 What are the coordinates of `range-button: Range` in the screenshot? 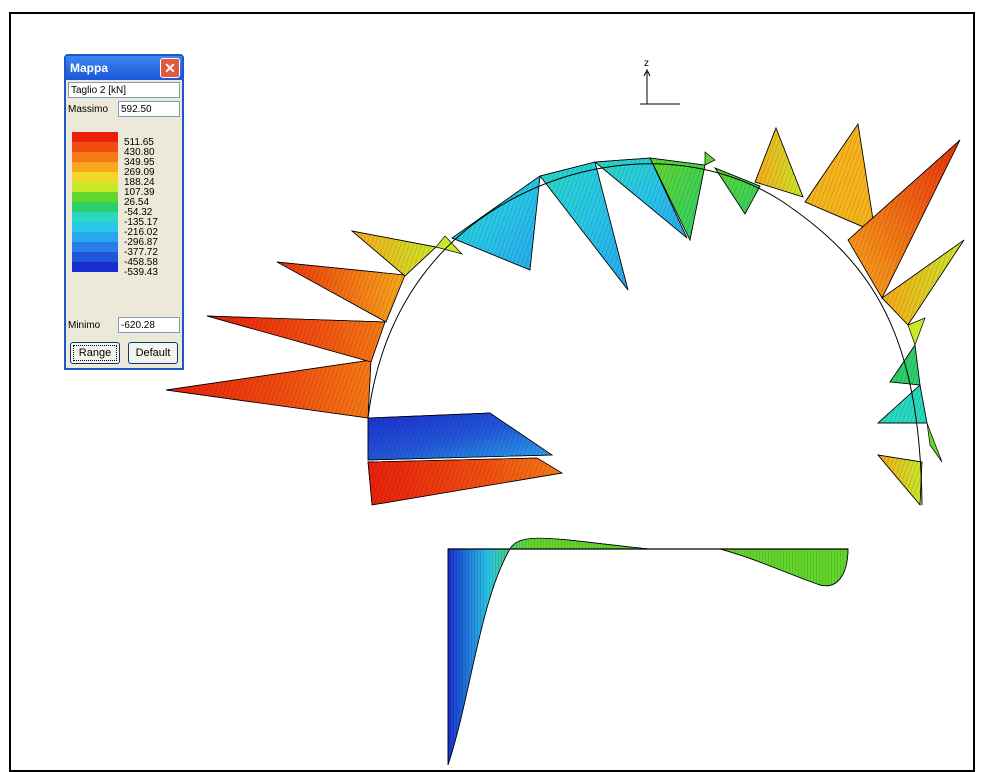 It's located at (95, 353).